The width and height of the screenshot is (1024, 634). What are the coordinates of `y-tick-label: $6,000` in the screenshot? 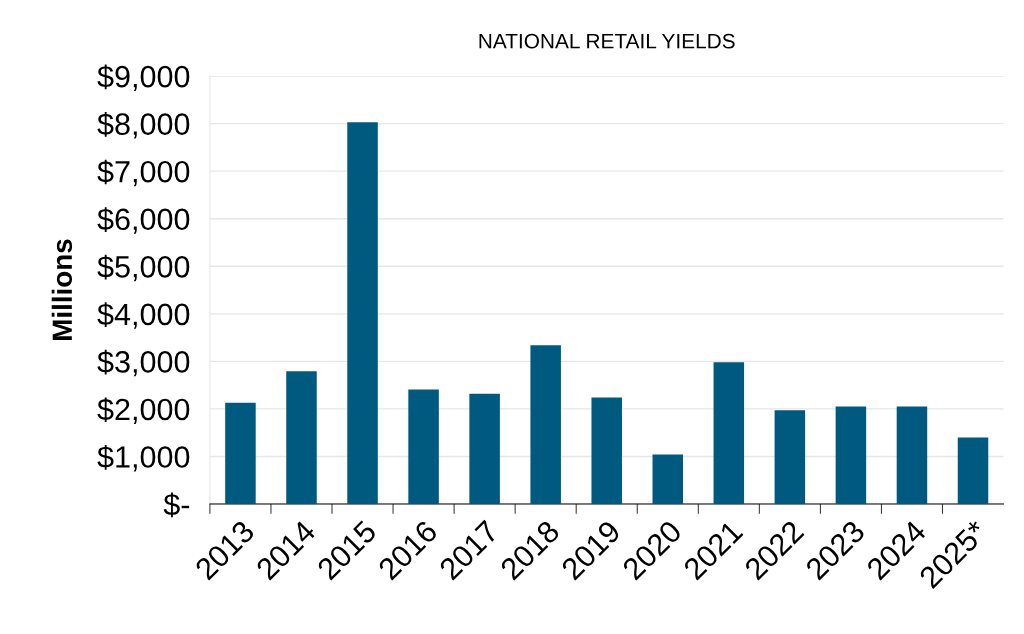 It's located at (143, 220).